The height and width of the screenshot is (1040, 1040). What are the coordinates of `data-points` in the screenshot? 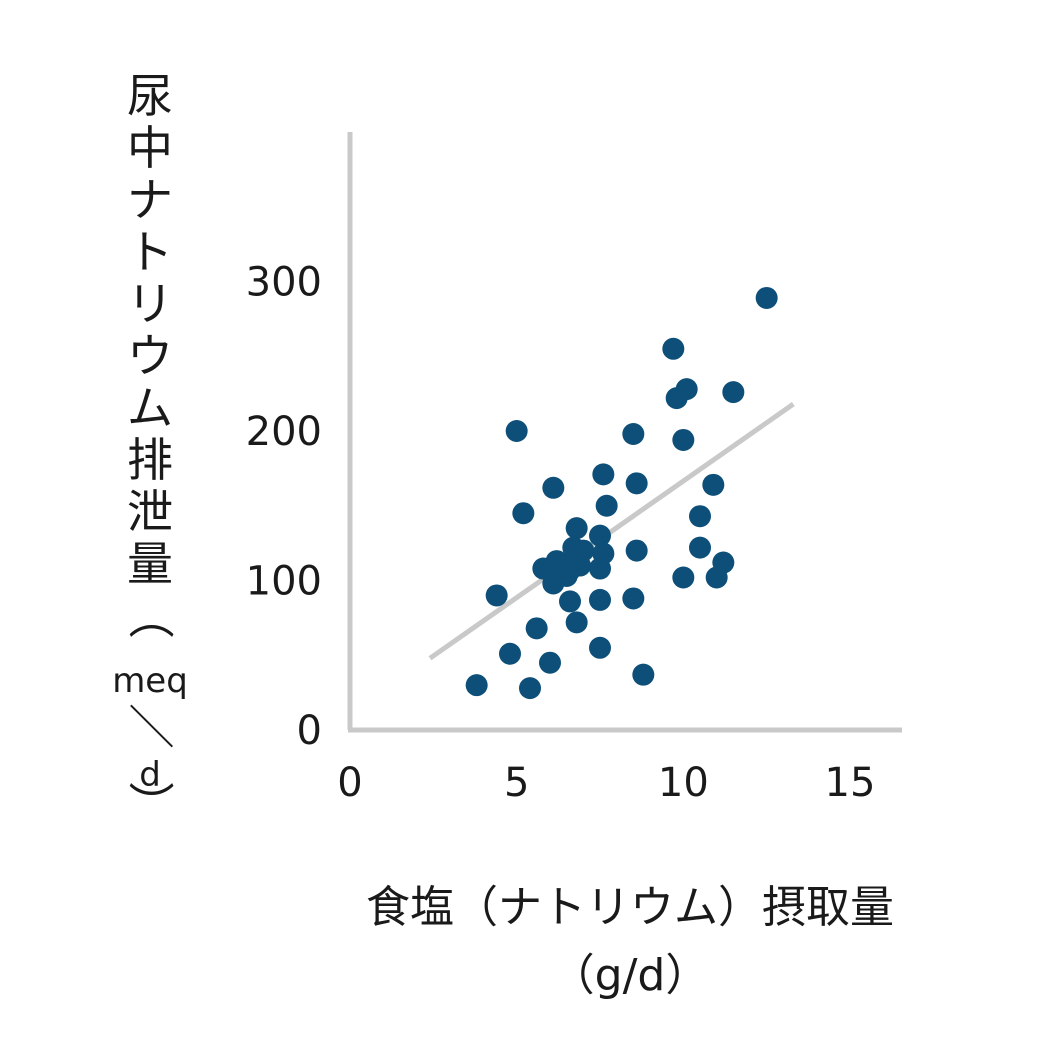 It's located at (621, 493).